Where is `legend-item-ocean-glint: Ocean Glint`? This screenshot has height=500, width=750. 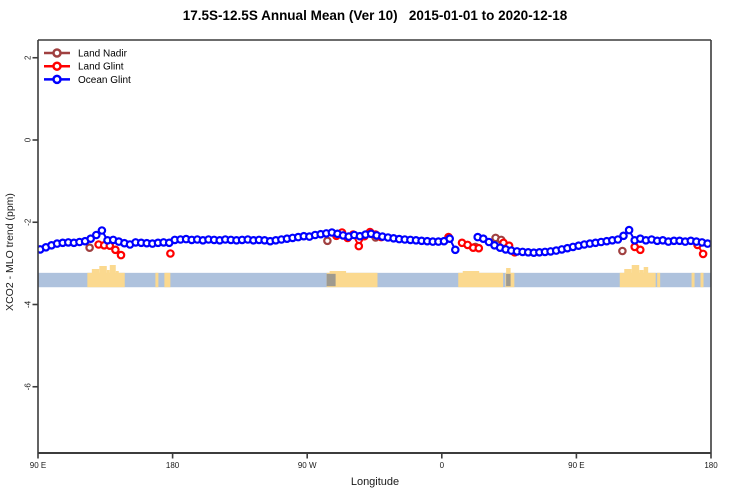
legend-item-ocean-glint: Ocean Glint is located at coordinates (87, 80).